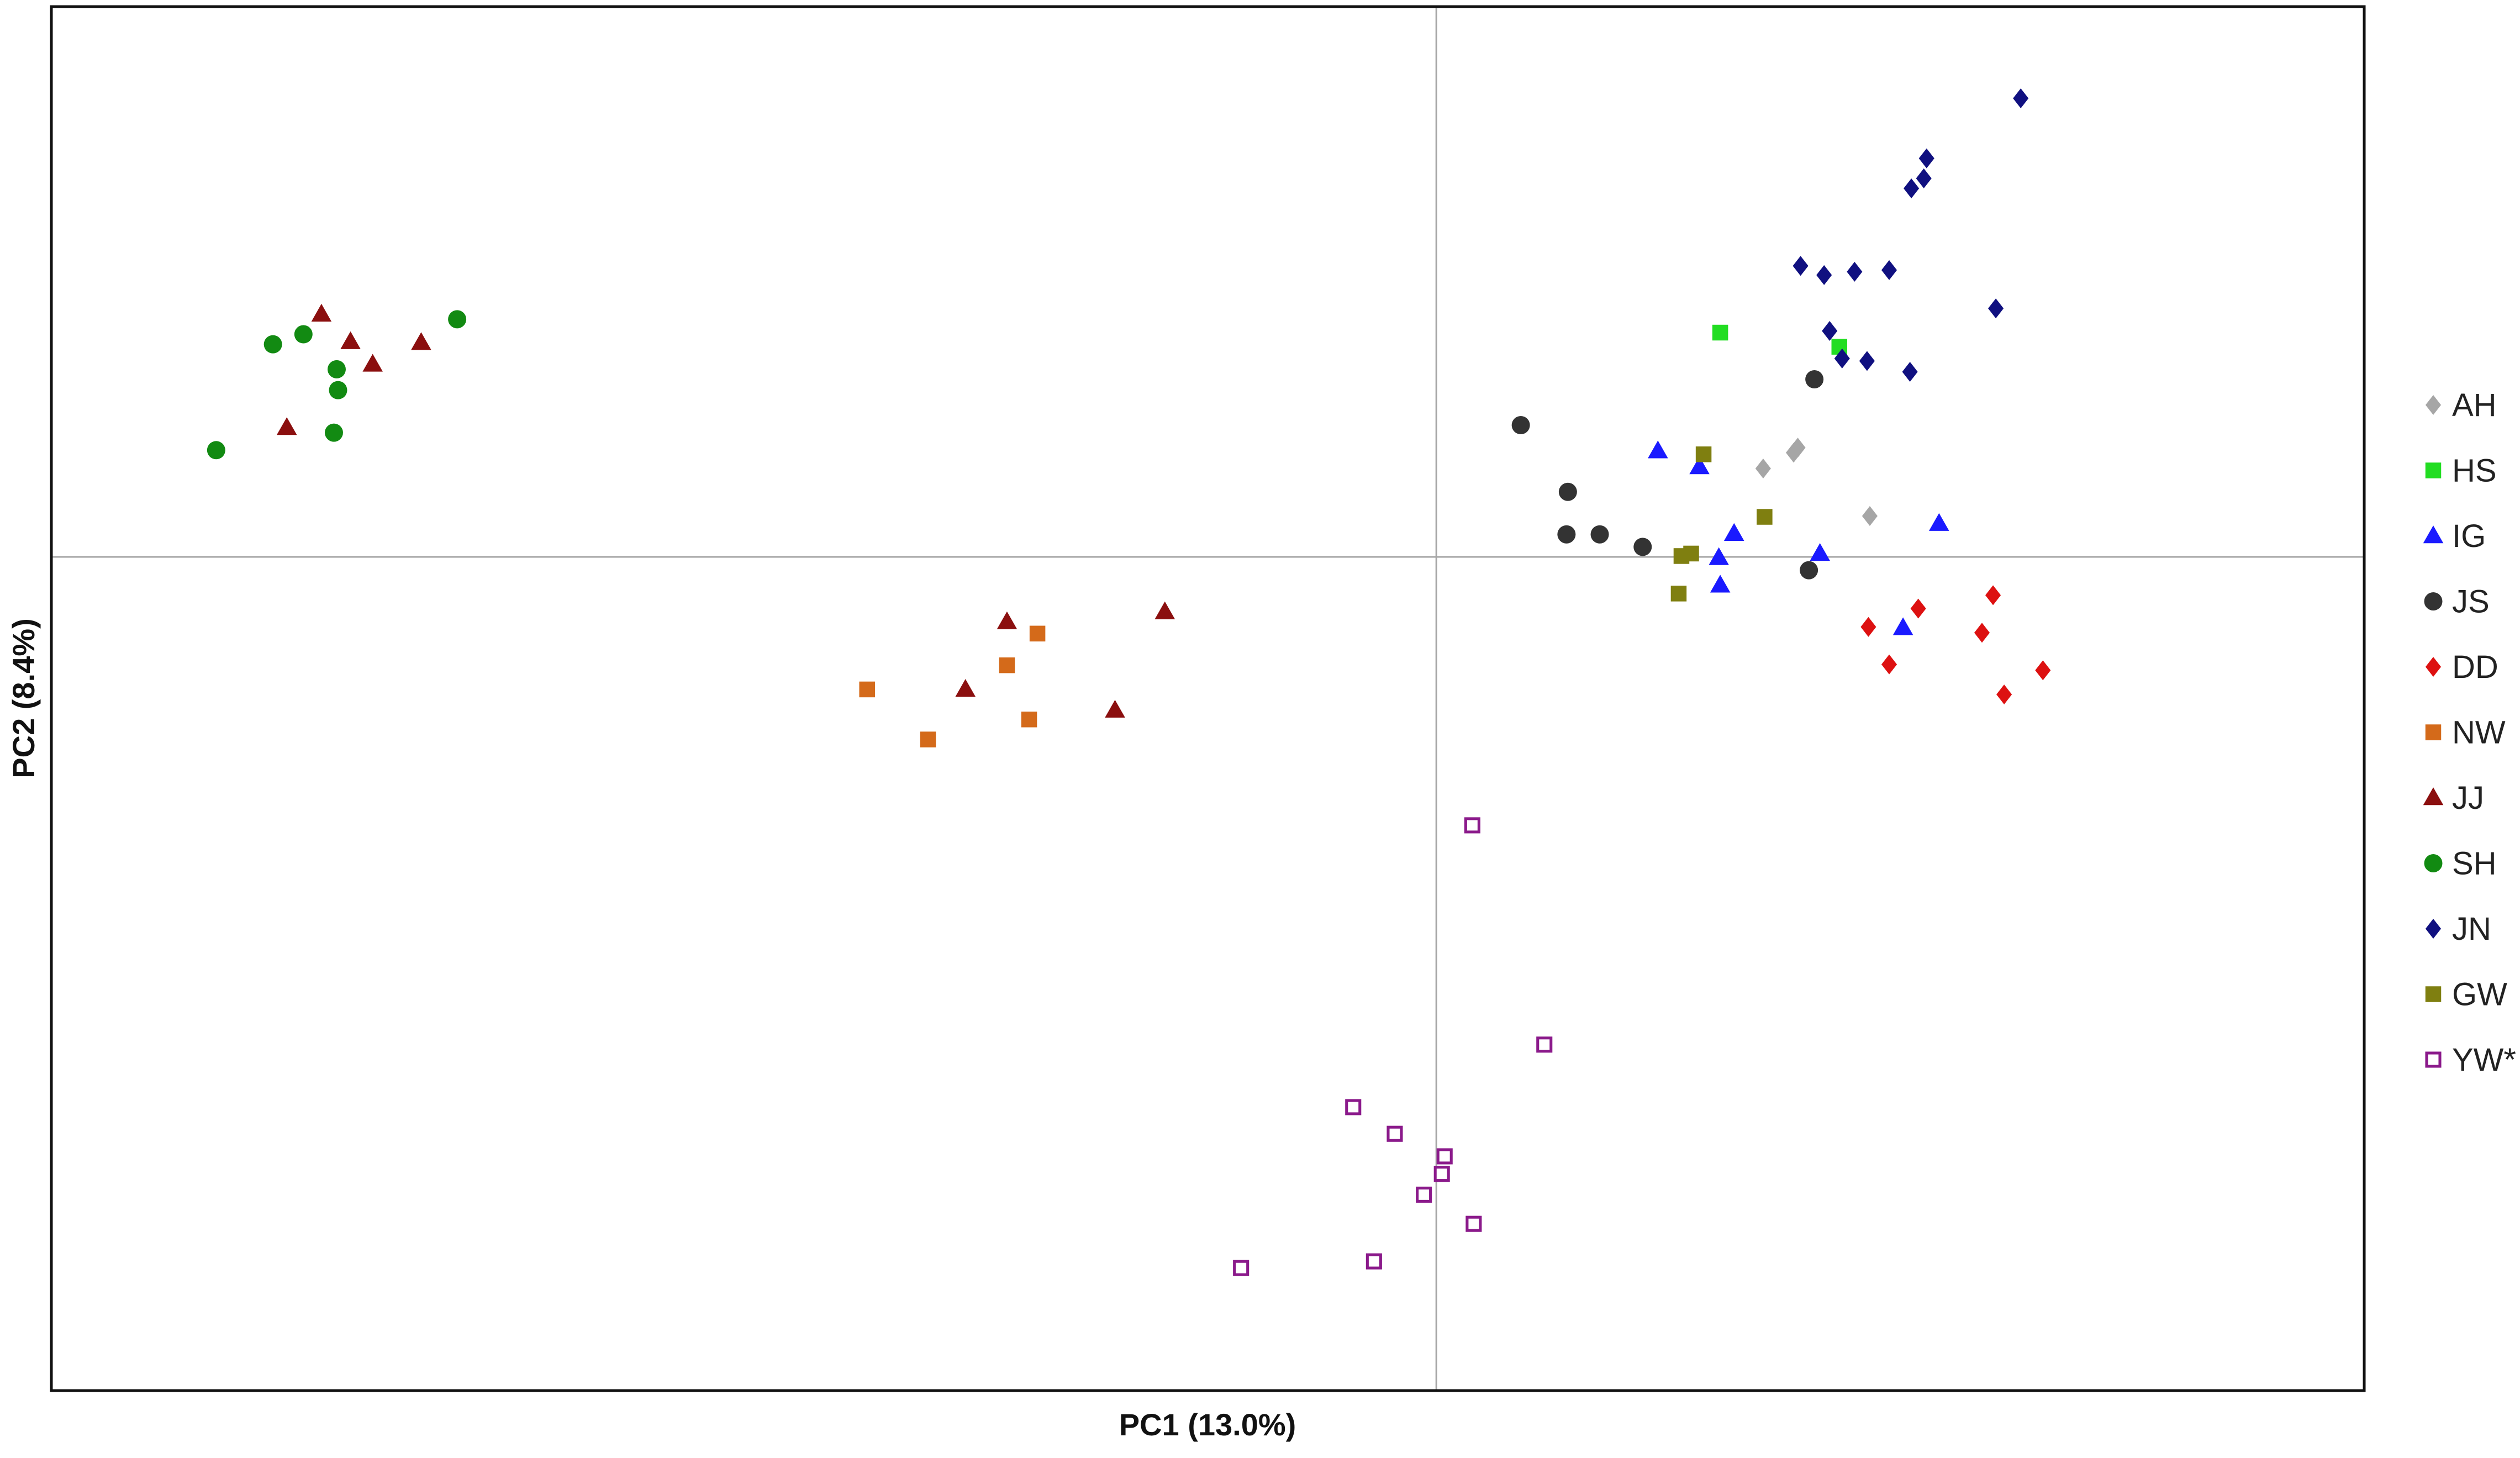 Image resolution: width=2520 pixels, height=1458 pixels. What do you see at coordinates (2471, 602) in the screenshot?
I see `legend-label: JS` at bounding box center [2471, 602].